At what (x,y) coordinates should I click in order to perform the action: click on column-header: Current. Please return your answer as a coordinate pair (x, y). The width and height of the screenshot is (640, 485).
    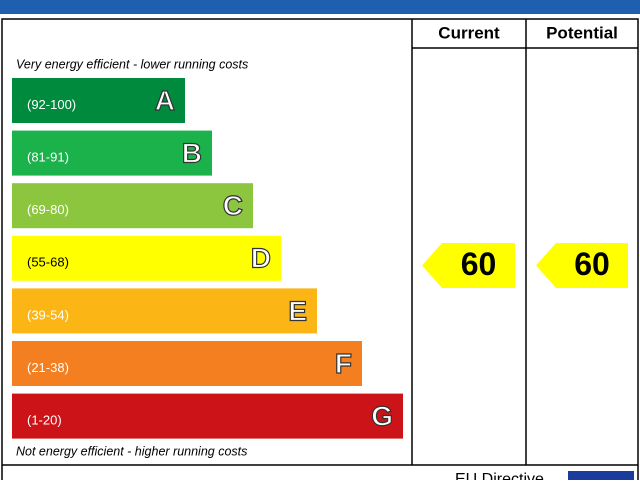
    Looking at the image, I should click on (469, 32).